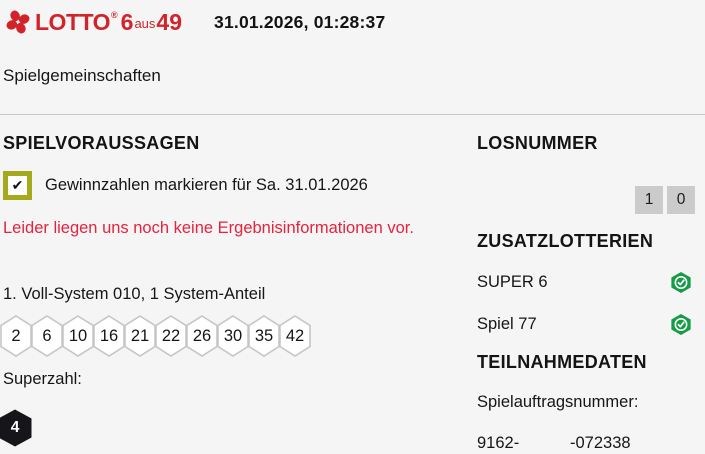 The width and height of the screenshot is (705, 454). Describe the element at coordinates (565, 241) in the screenshot. I see `zusatzlotterien-heading: ZUSATZLOTTERIEN` at that location.